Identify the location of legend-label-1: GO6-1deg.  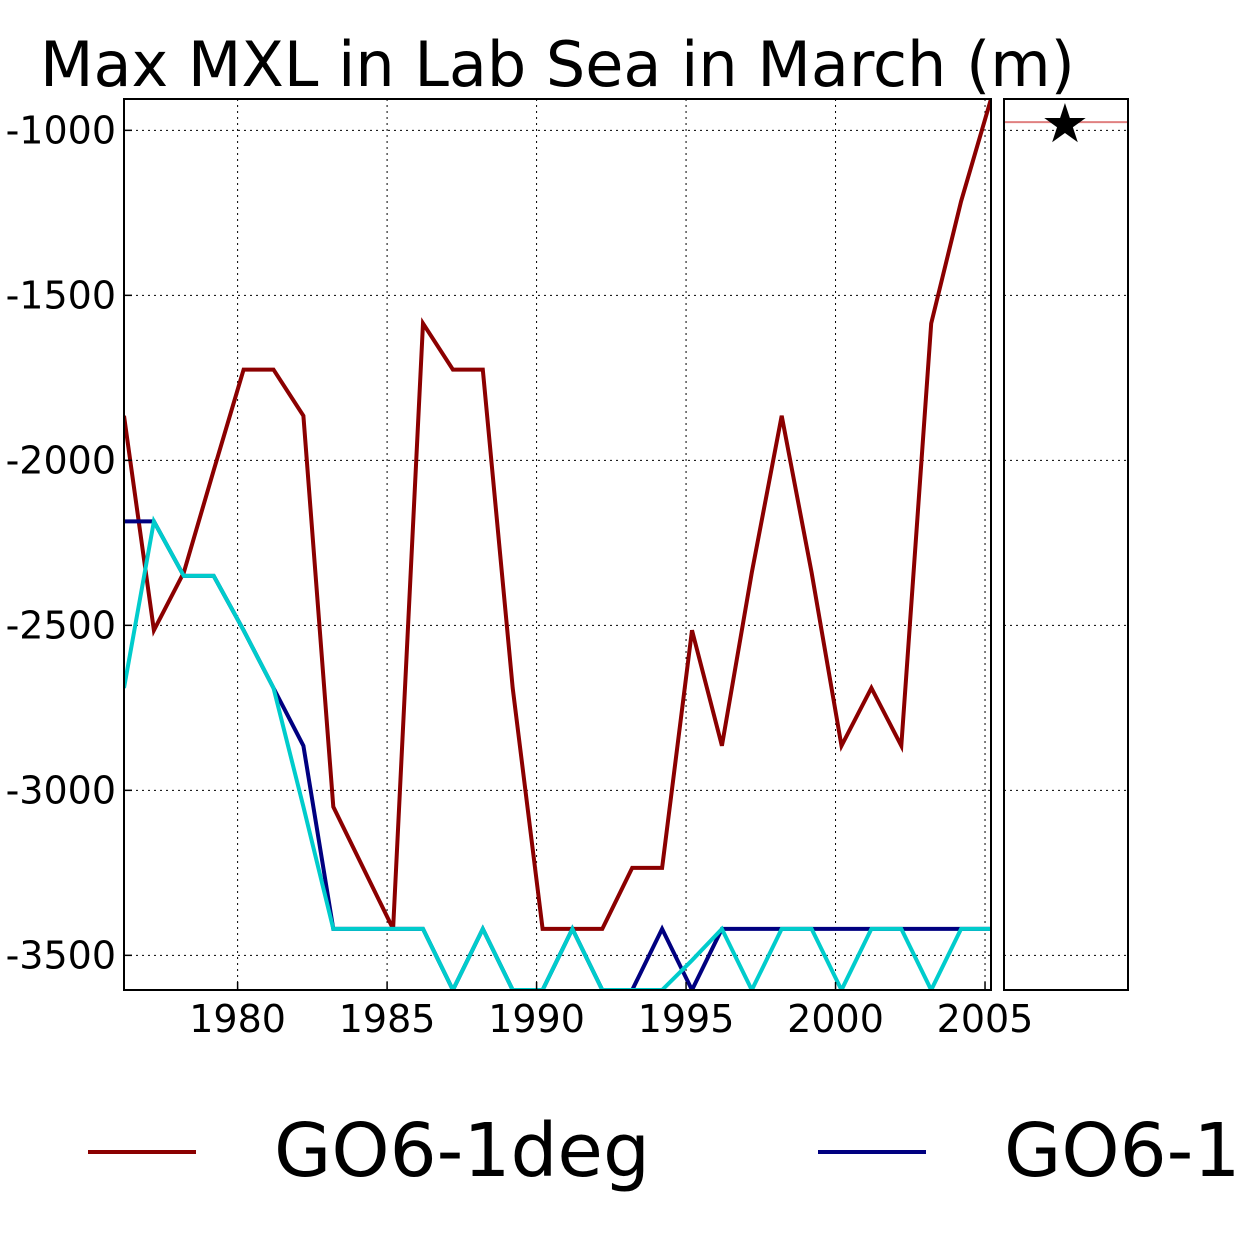
(462, 1151).